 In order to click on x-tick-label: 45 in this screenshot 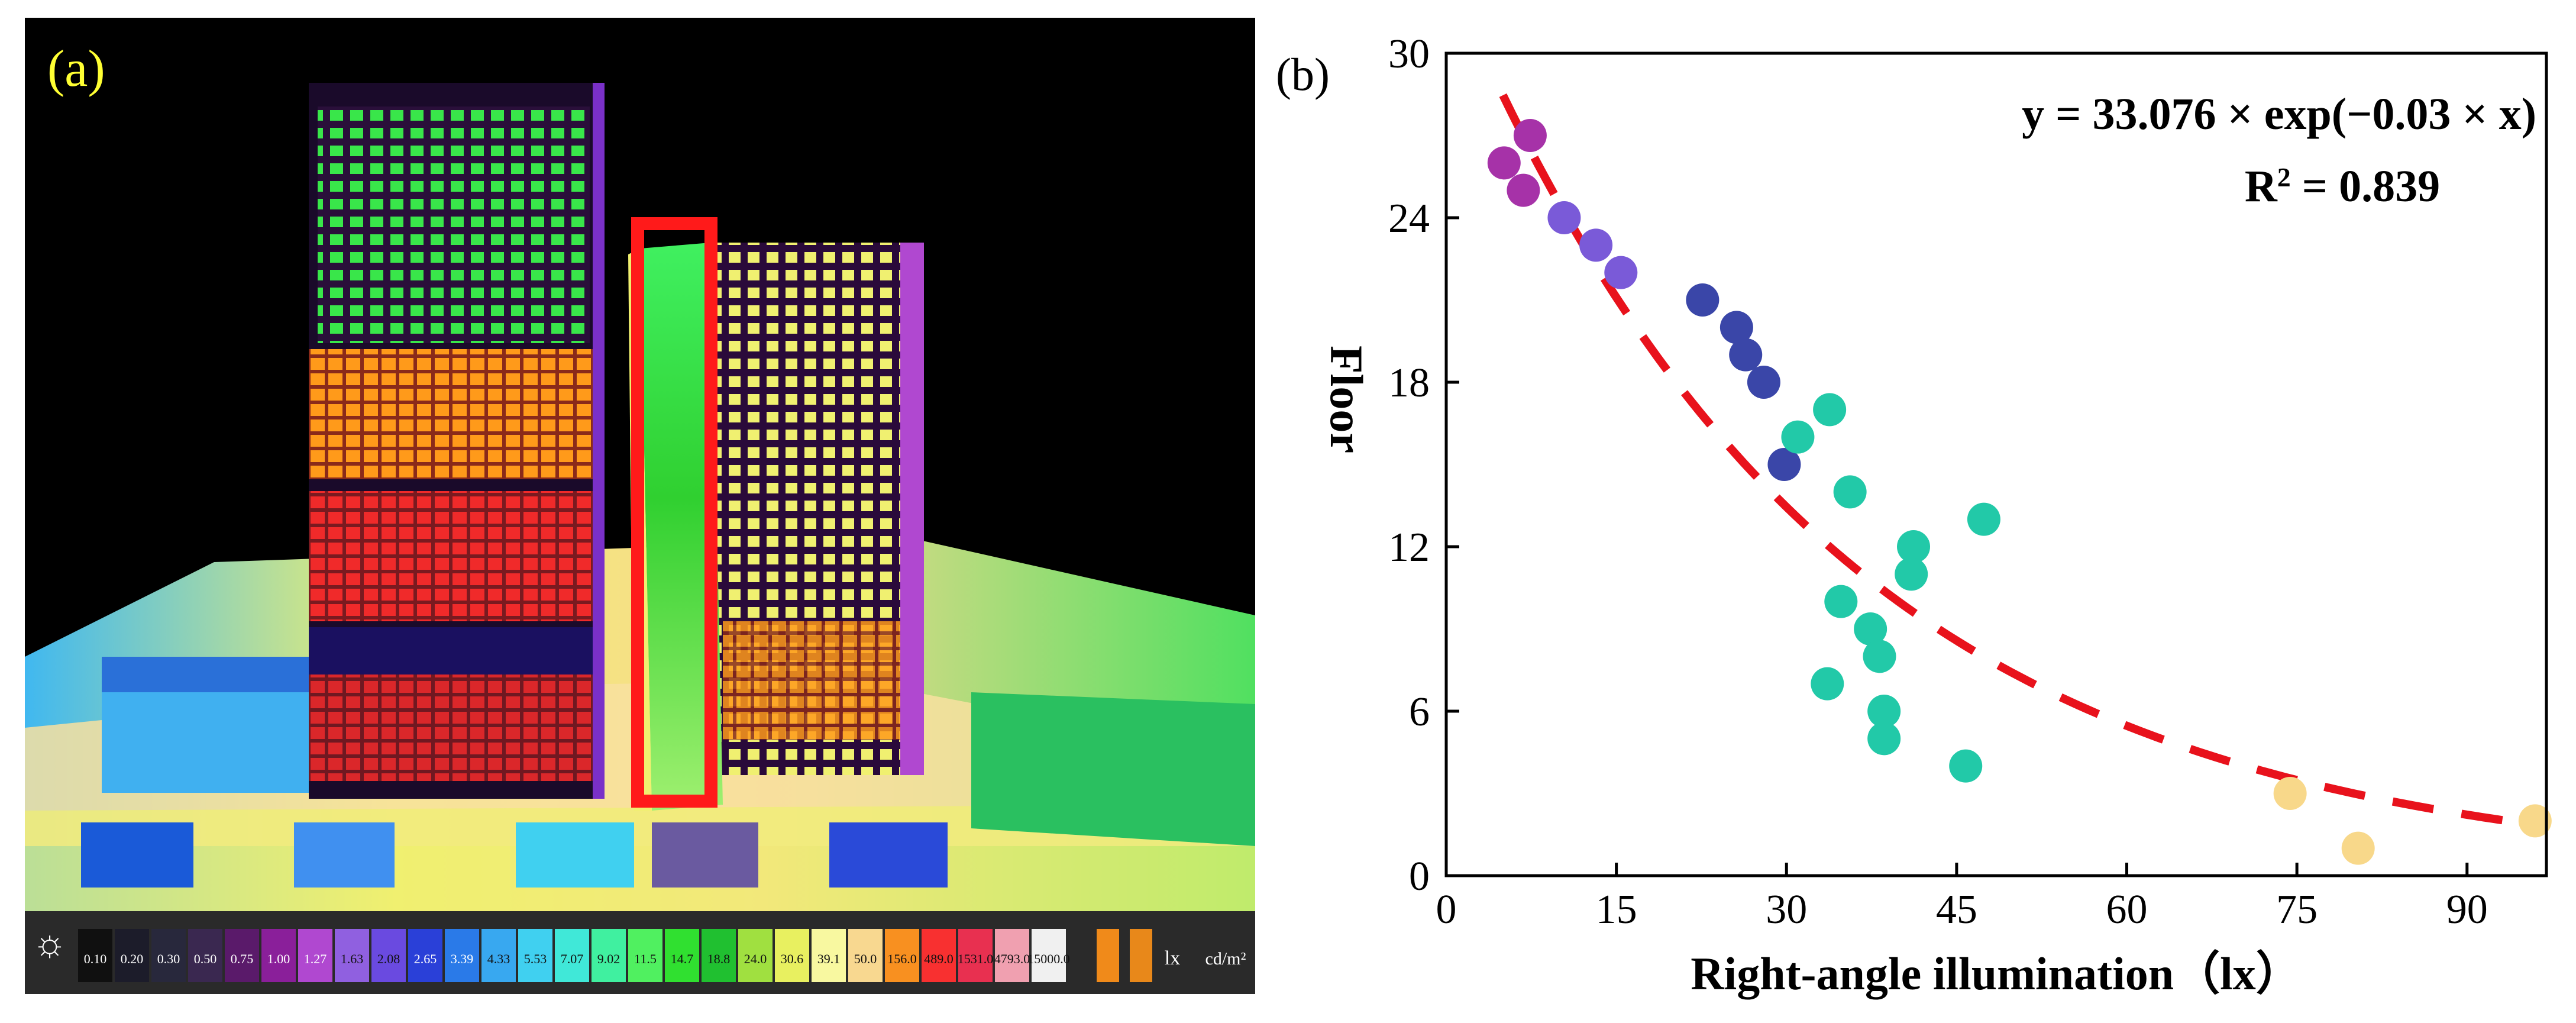, I will do `click(1956, 910)`.